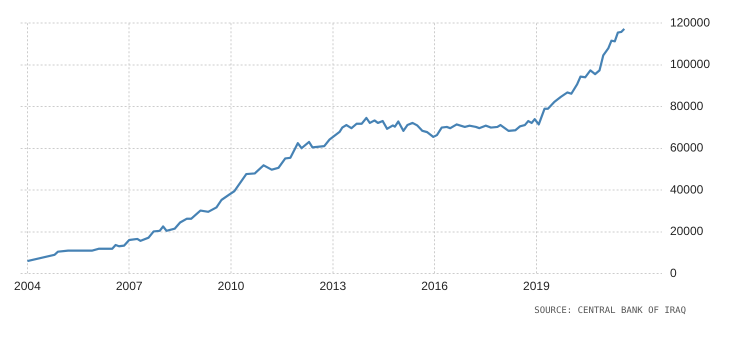  What do you see at coordinates (536, 286) in the screenshot?
I see `x-tick-label: 2019` at bounding box center [536, 286].